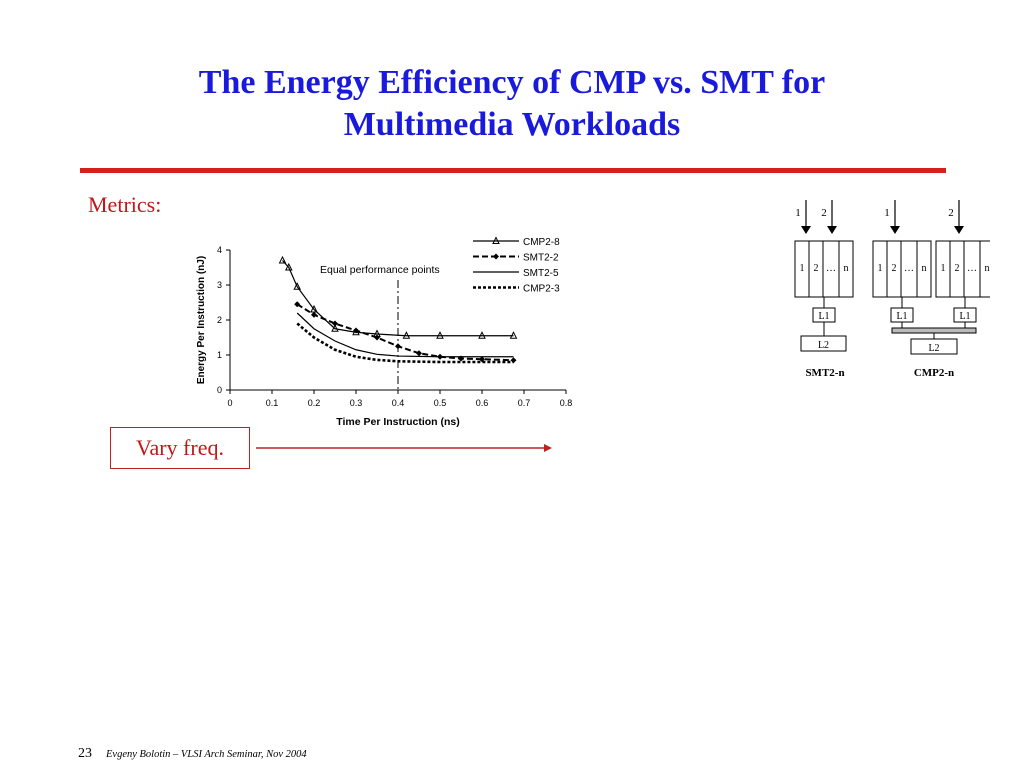 The image size is (1024, 768). Describe the element at coordinates (816, 268) in the screenshot. I see `smt-pipeline-thread-label: 2` at that location.